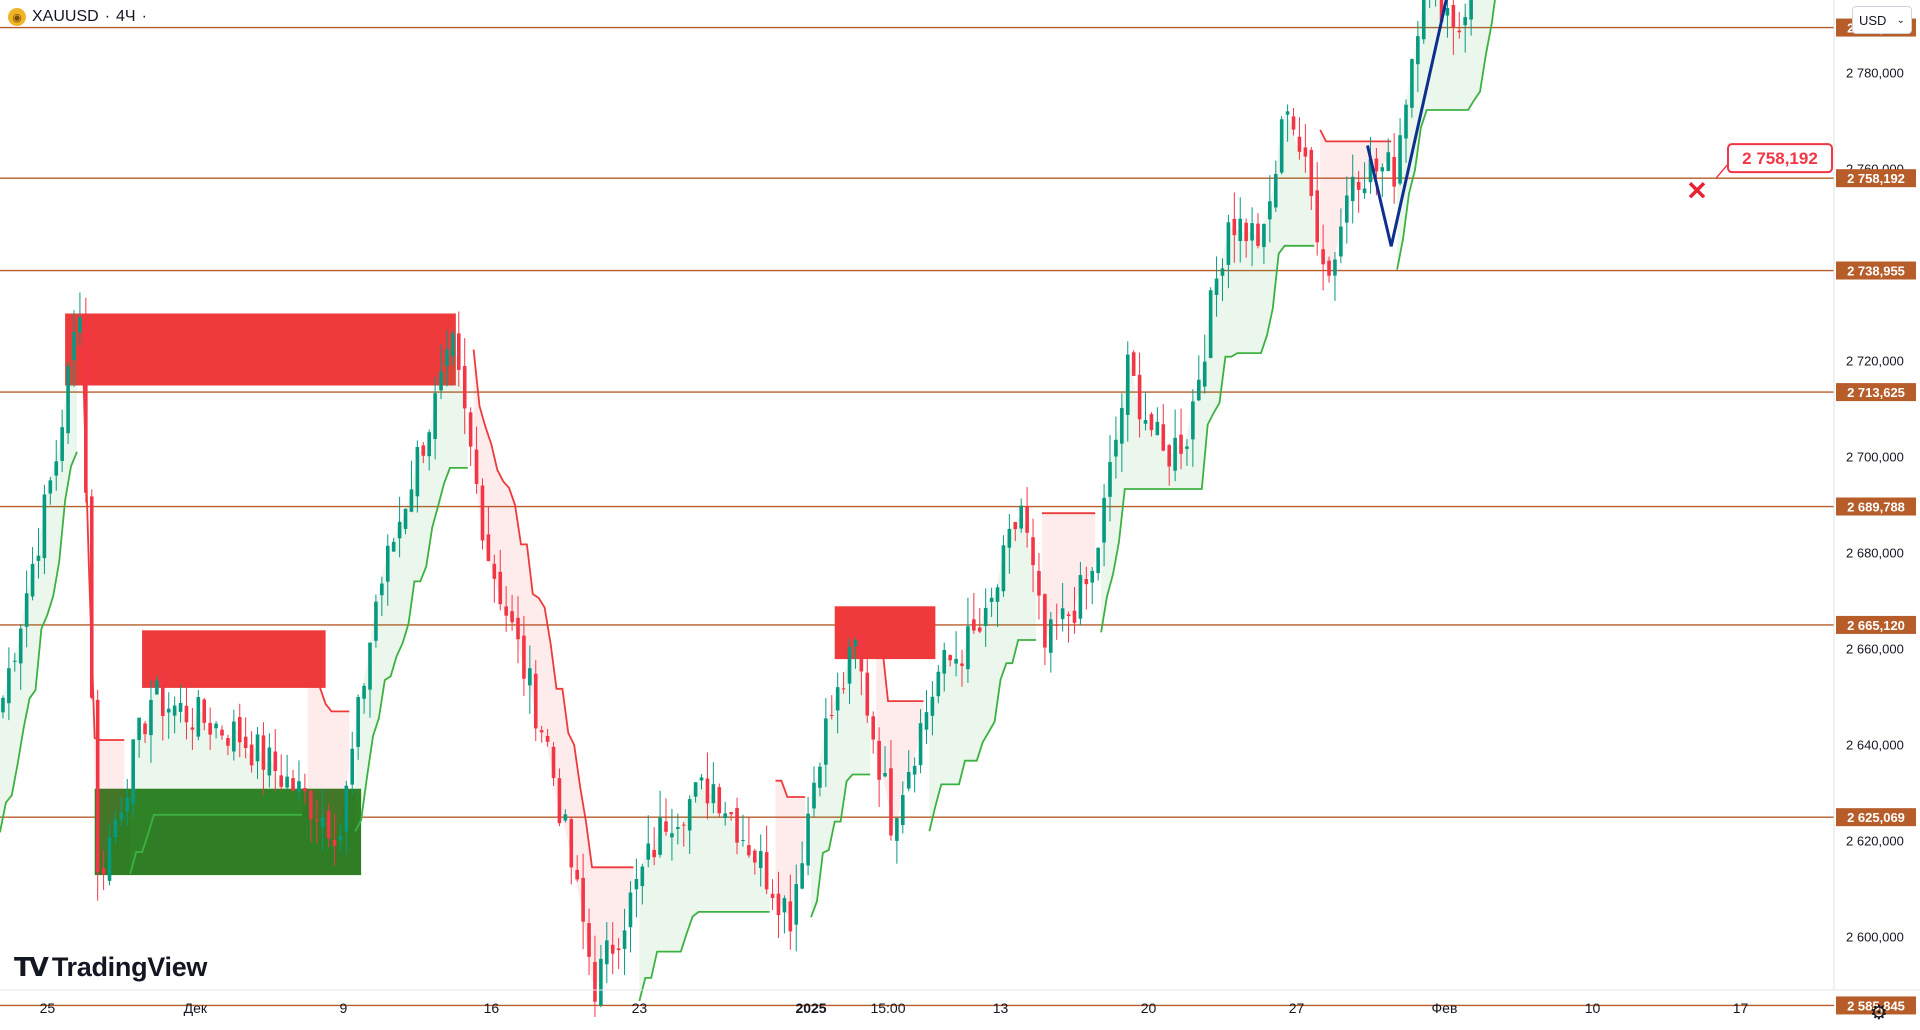 The height and width of the screenshot is (1030, 1920). What do you see at coordinates (234, 659) in the screenshot?
I see `resistance-zone` at bounding box center [234, 659].